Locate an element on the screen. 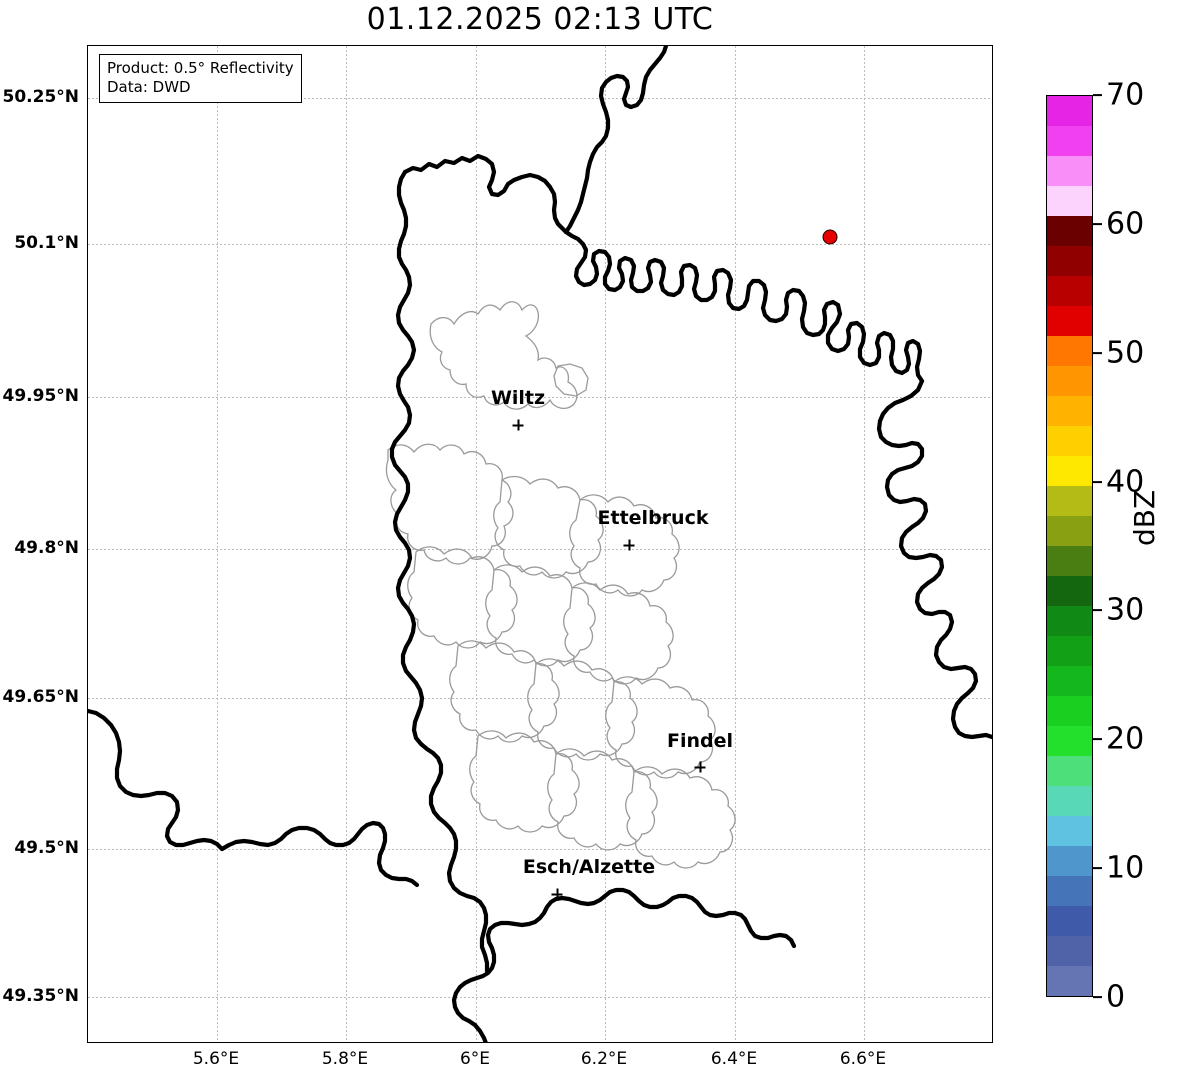  colorbar-tick-label: 0 is located at coordinates (1116, 997).